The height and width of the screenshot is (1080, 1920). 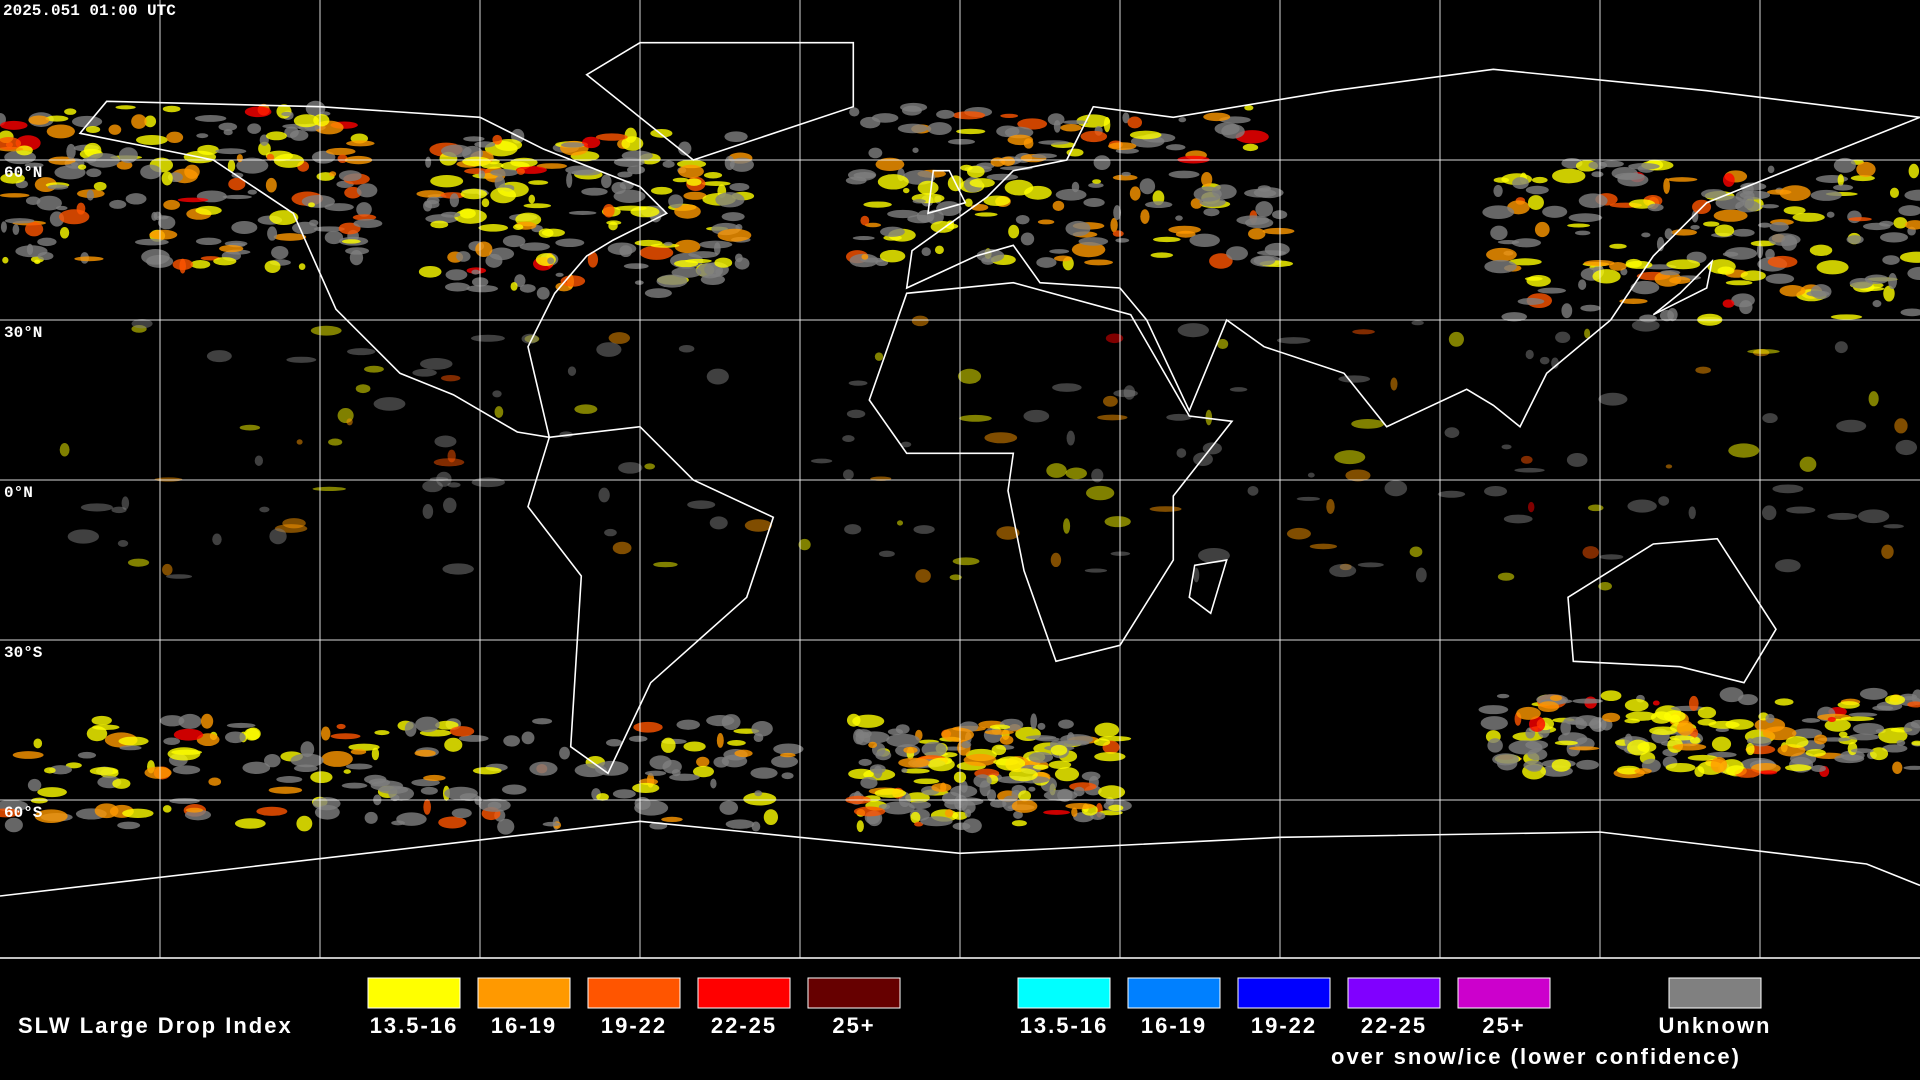 I want to click on legend-swatch-label: 16-19, so click(x=524, y=1025).